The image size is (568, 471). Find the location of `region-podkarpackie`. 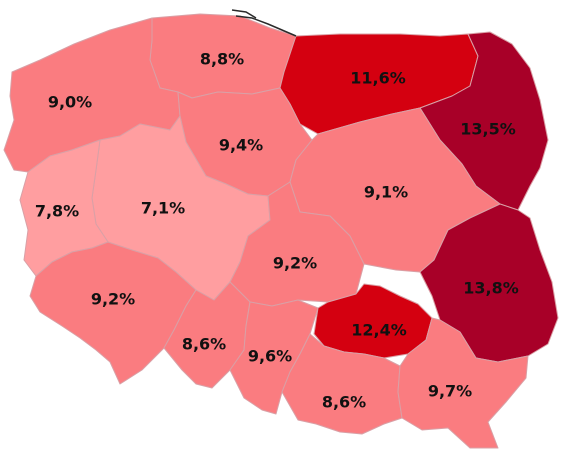

region-podkarpackie is located at coordinates (463, 383).